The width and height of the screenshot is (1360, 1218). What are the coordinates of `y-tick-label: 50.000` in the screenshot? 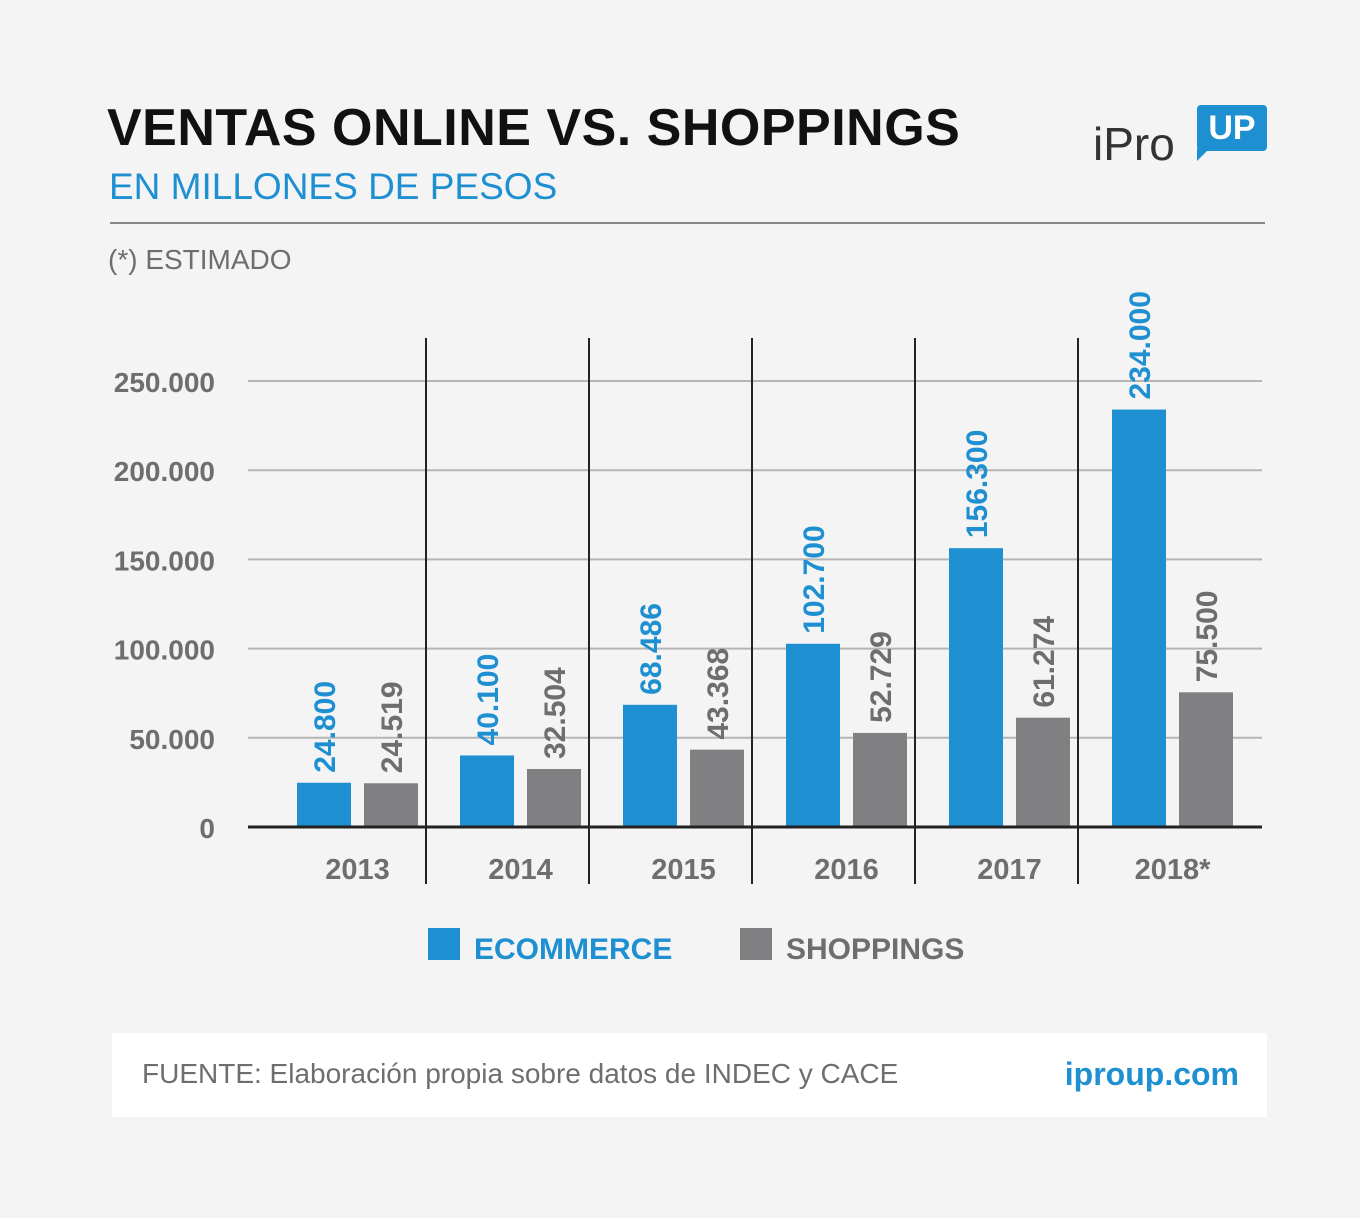 It's located at (172, 739).